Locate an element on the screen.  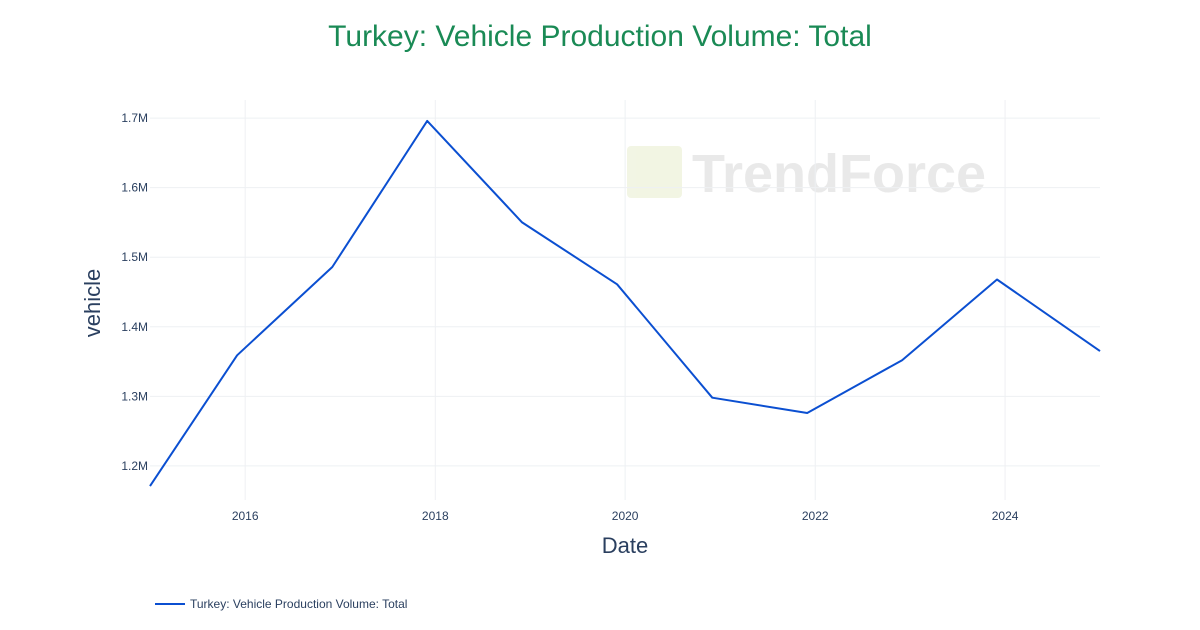
legend-line-swatch is located at coordinates (170, 604).